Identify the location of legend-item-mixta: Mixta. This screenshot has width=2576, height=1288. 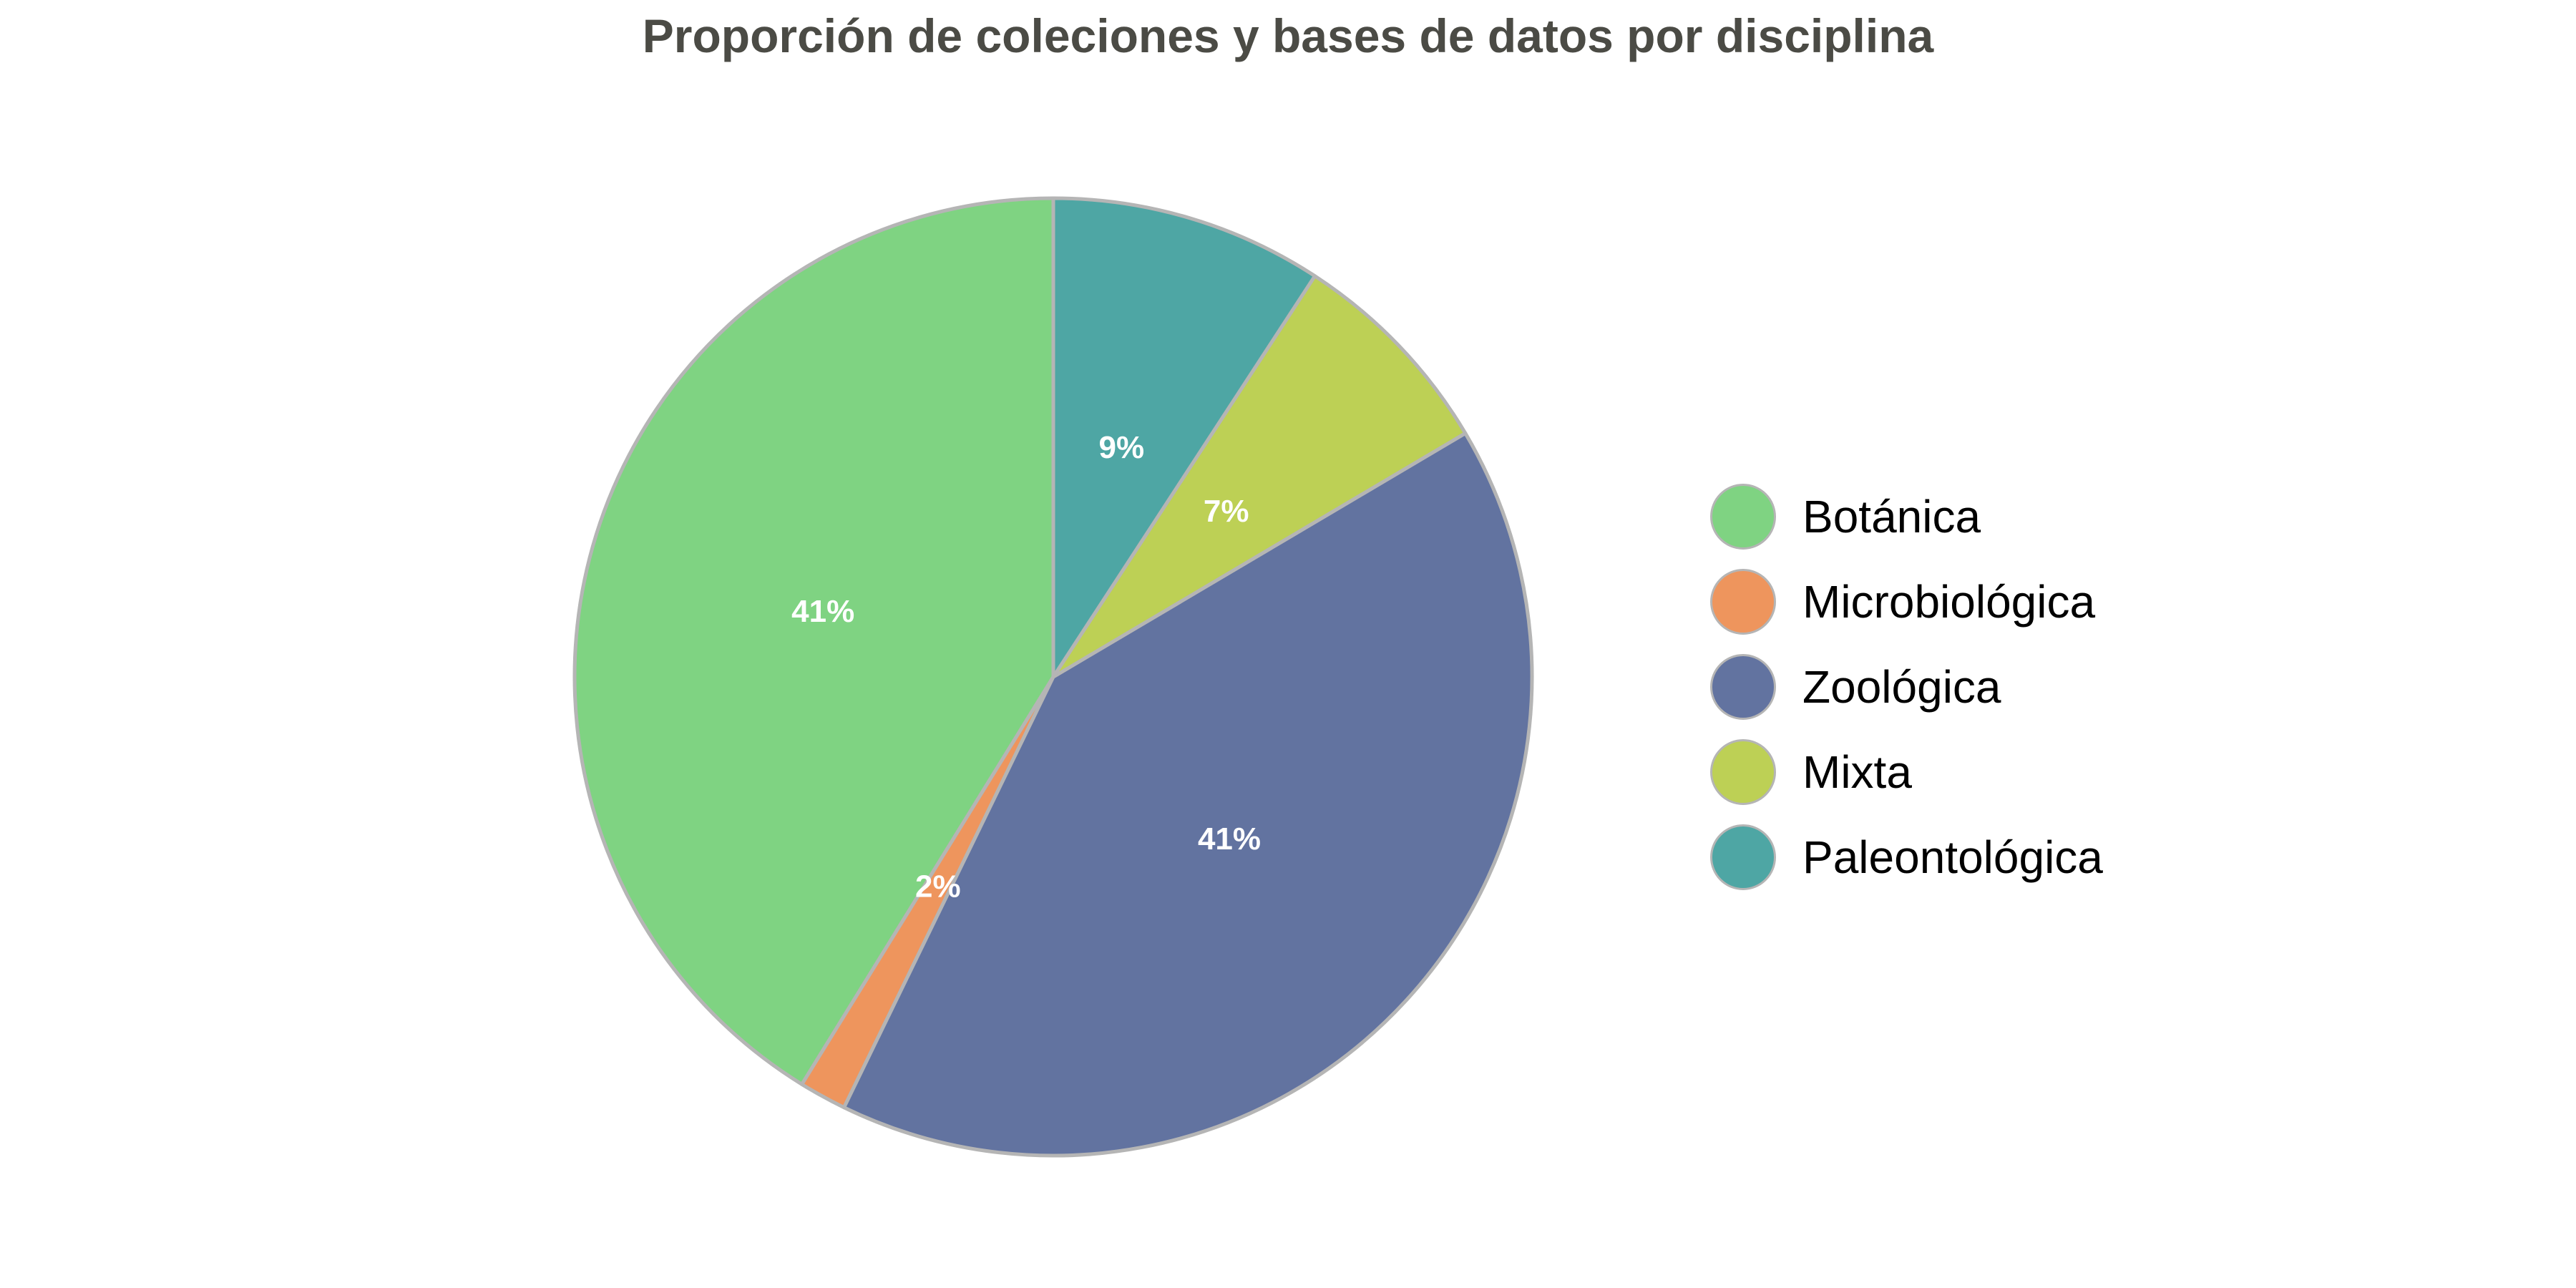
(1906, 771).